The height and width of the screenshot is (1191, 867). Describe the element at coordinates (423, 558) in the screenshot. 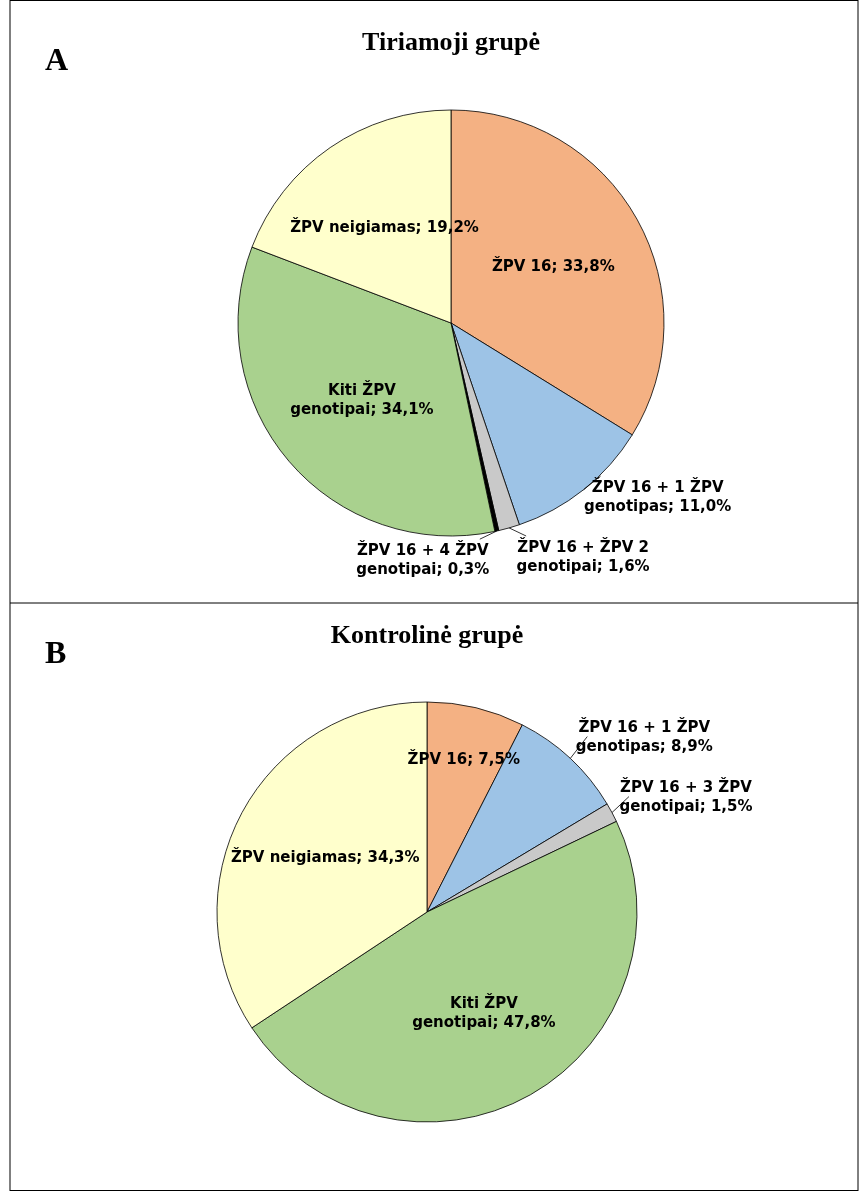

I see `slice-label: ŽPV 16 + 4 ŽPV genotipai; 0,3%` at that location.